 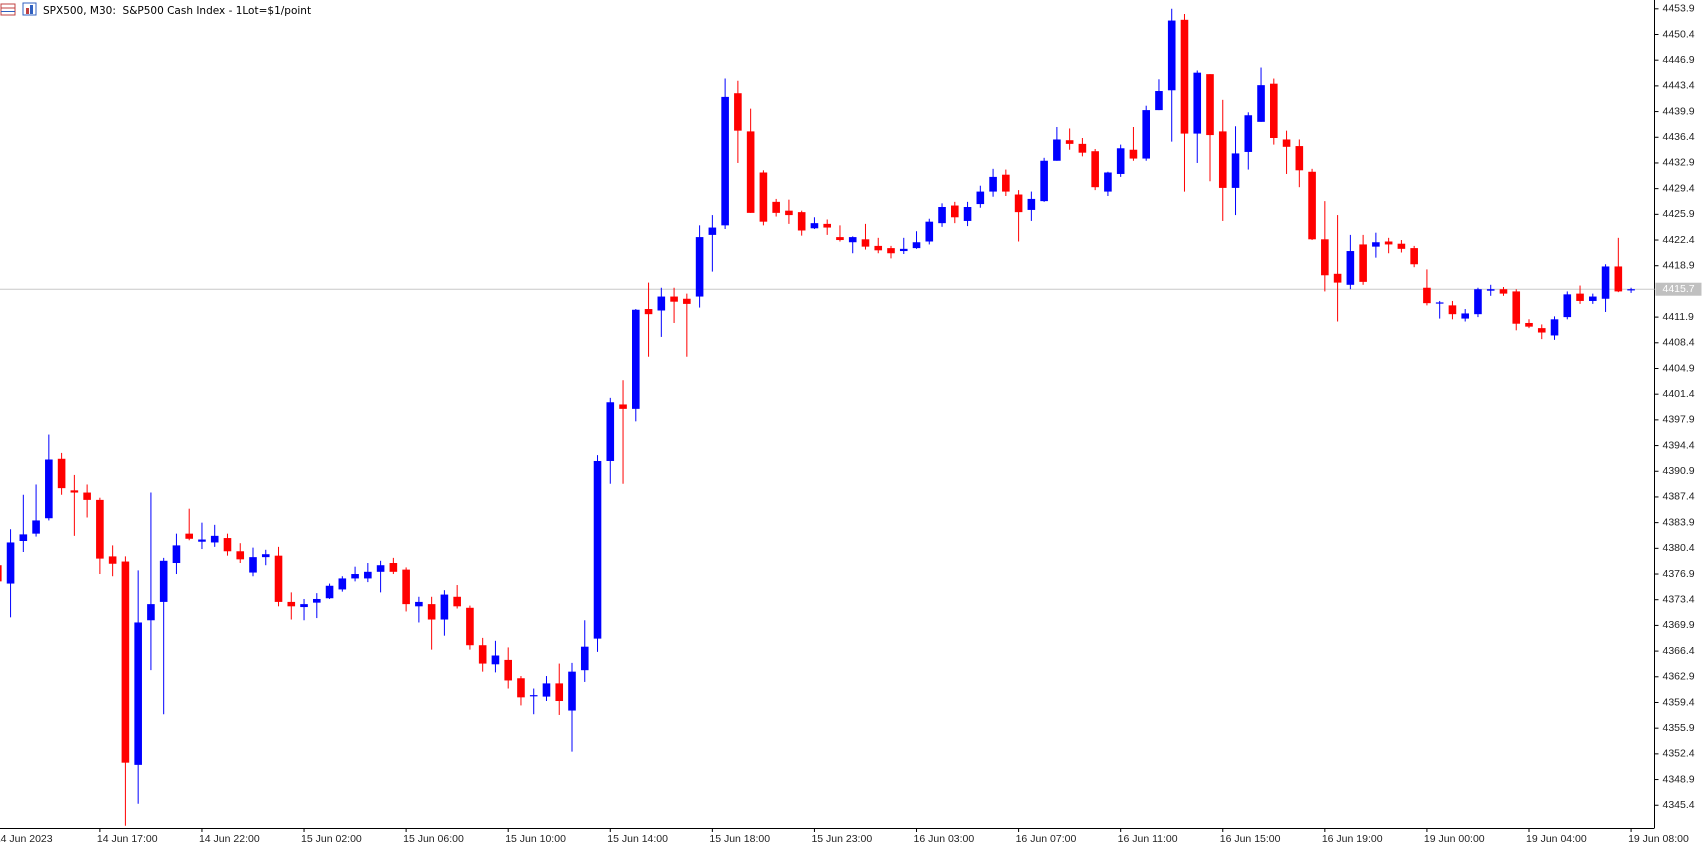 What do you see at coordinates (1679, 574) in the screenshot?
I see `y-tick-label: 4376.9` at bounding box center [1679, 574].